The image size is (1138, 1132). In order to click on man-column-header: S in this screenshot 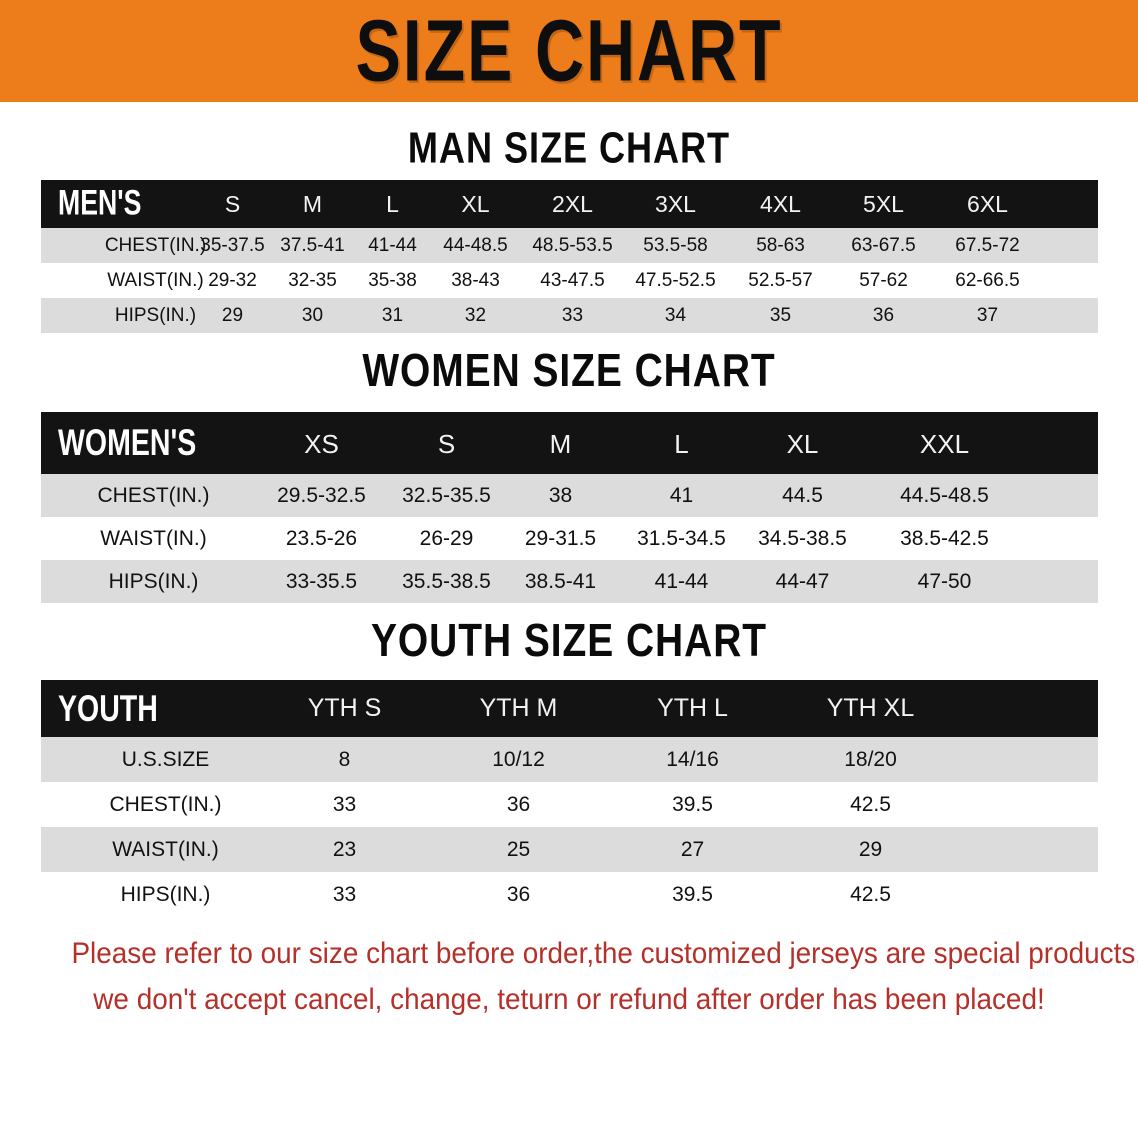, I will do `click(232, 204)`.